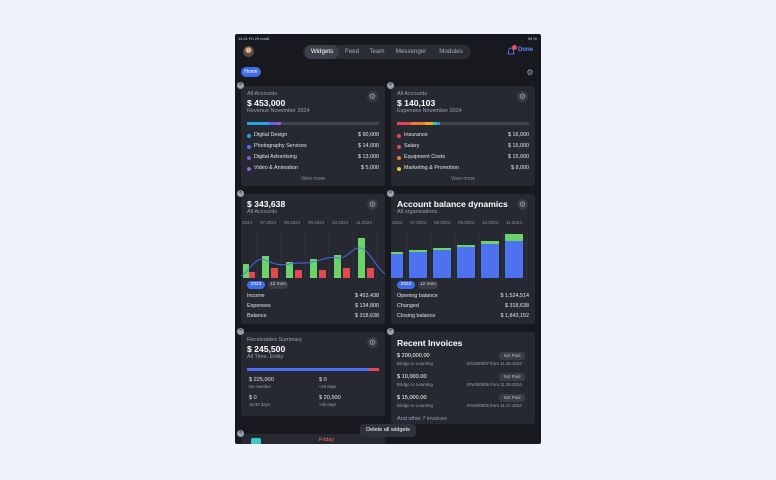 The image size is (776, 480). I want to click on expenses-amount: $ 140,103, so click(416, 103).